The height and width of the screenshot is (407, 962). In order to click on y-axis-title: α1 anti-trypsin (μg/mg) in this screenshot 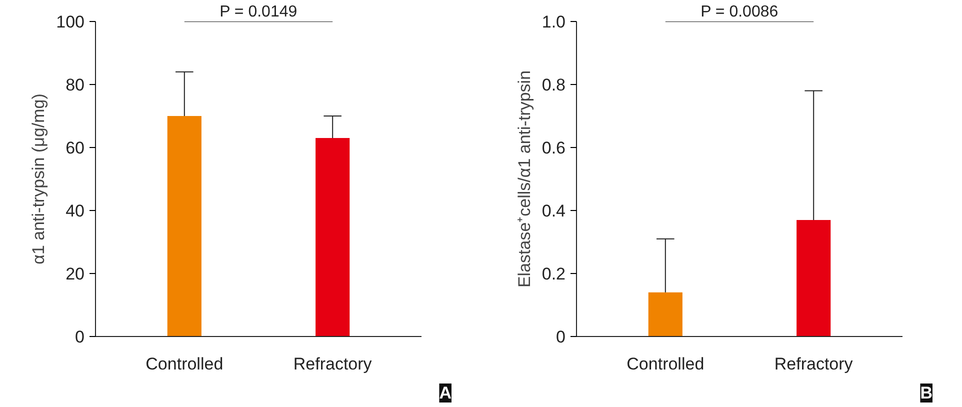, I will do `click(38, 179)`.